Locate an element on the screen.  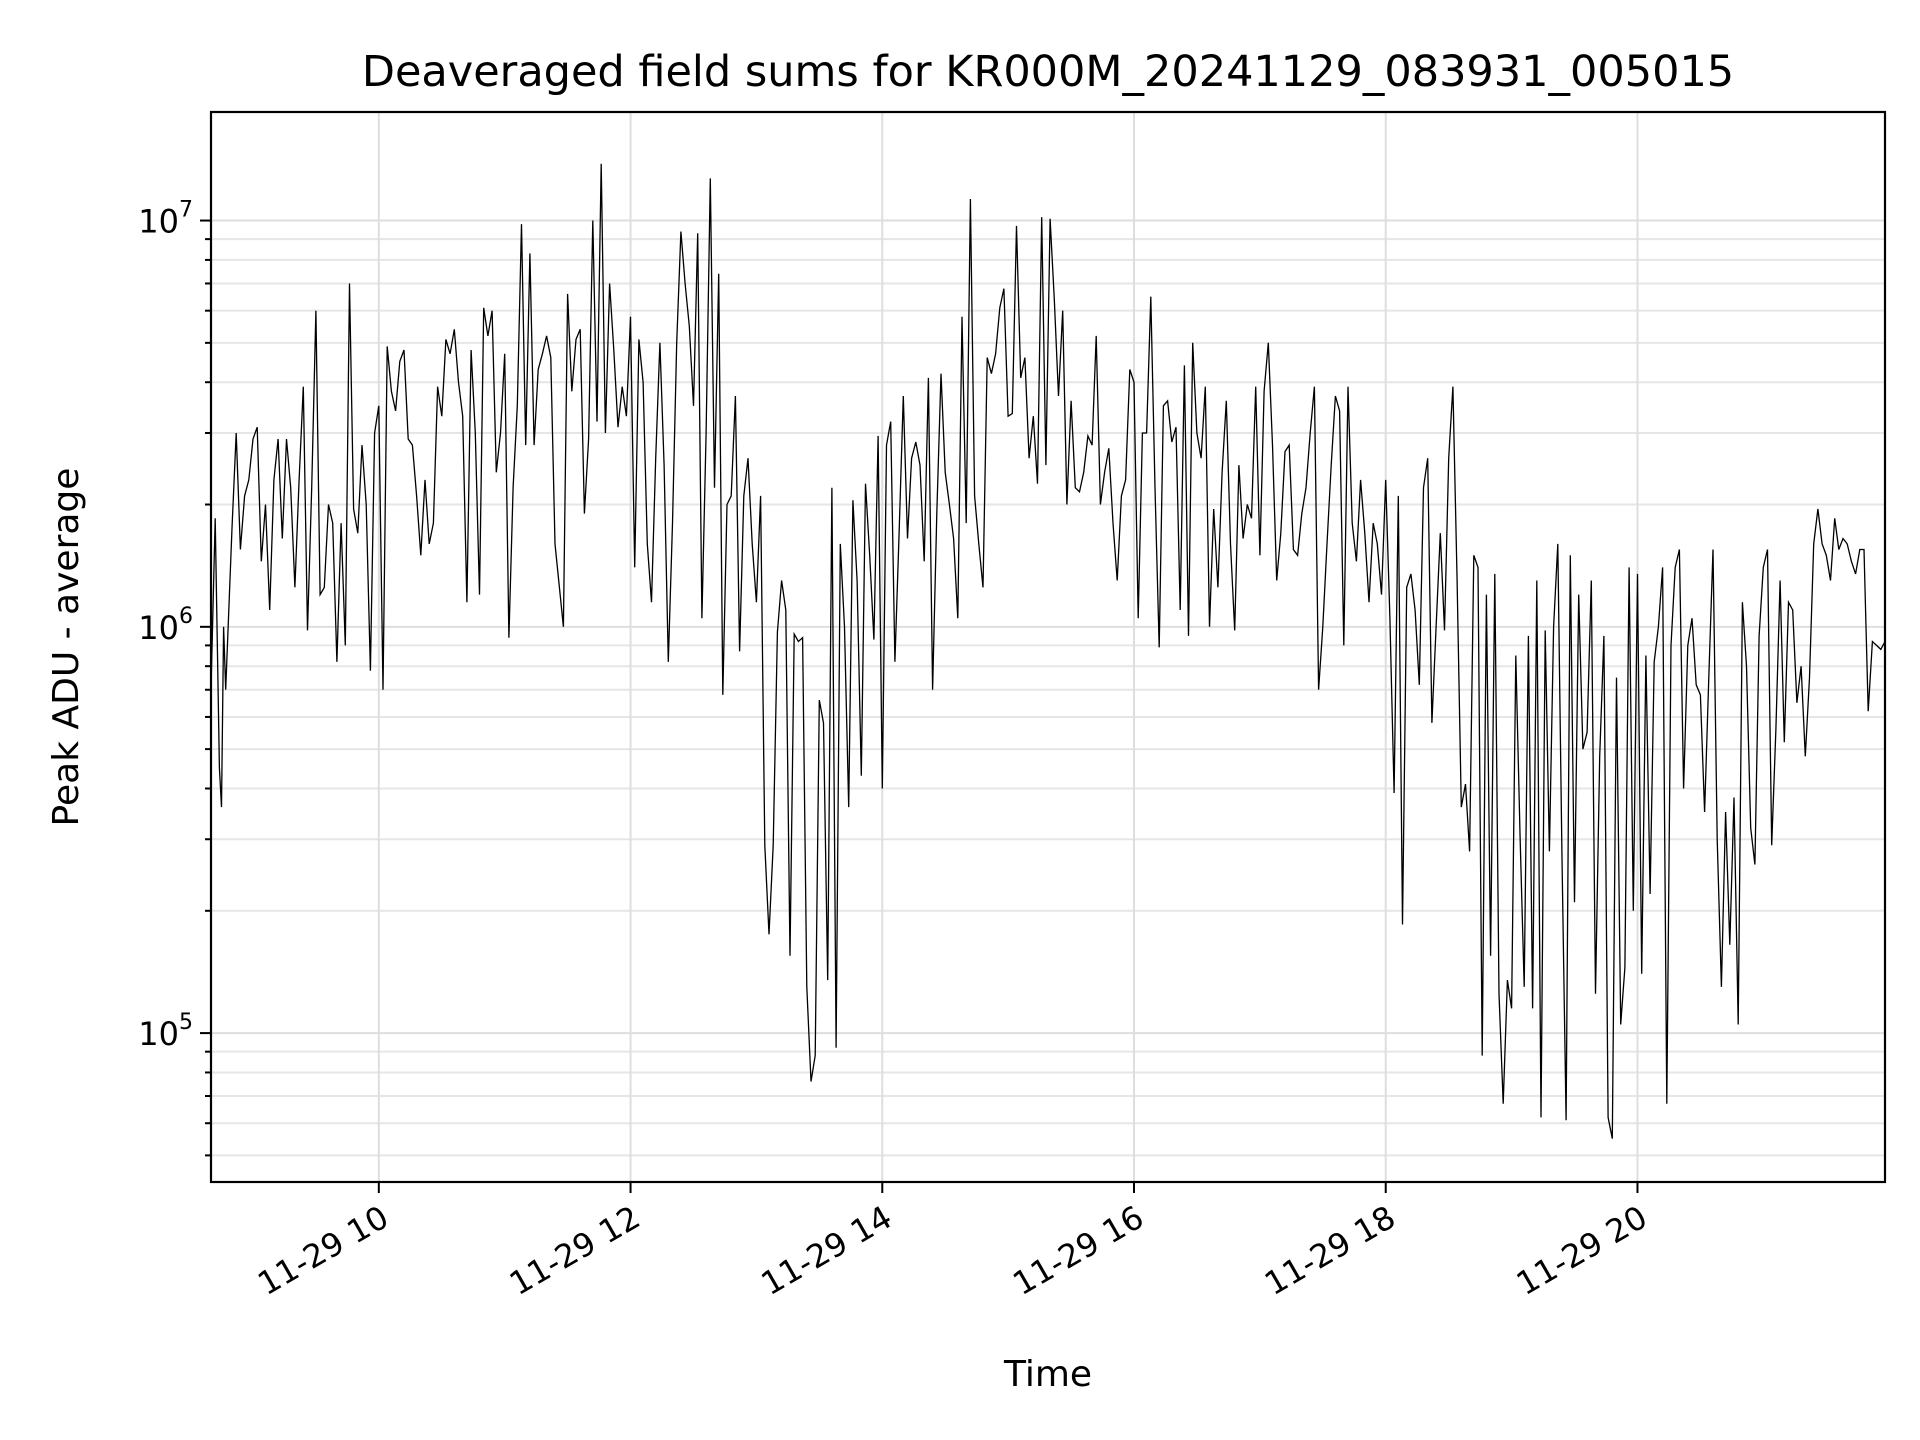
x-axis-label: Time is located at coordinates (1047, 1374).